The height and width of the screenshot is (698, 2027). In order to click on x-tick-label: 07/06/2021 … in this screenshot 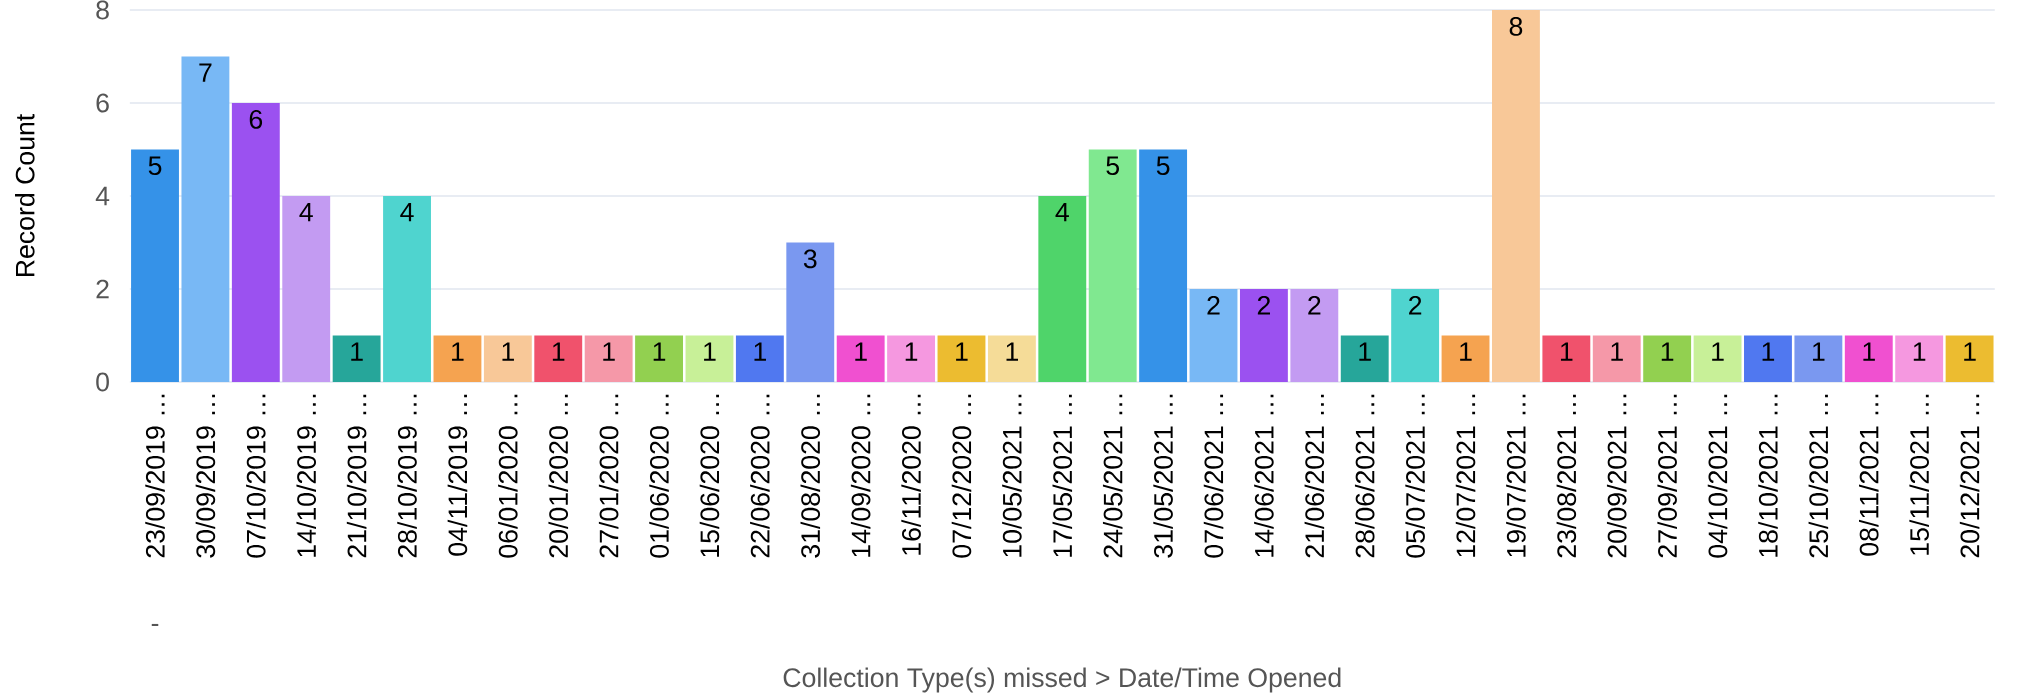, I will do `click(1213, 476)`.